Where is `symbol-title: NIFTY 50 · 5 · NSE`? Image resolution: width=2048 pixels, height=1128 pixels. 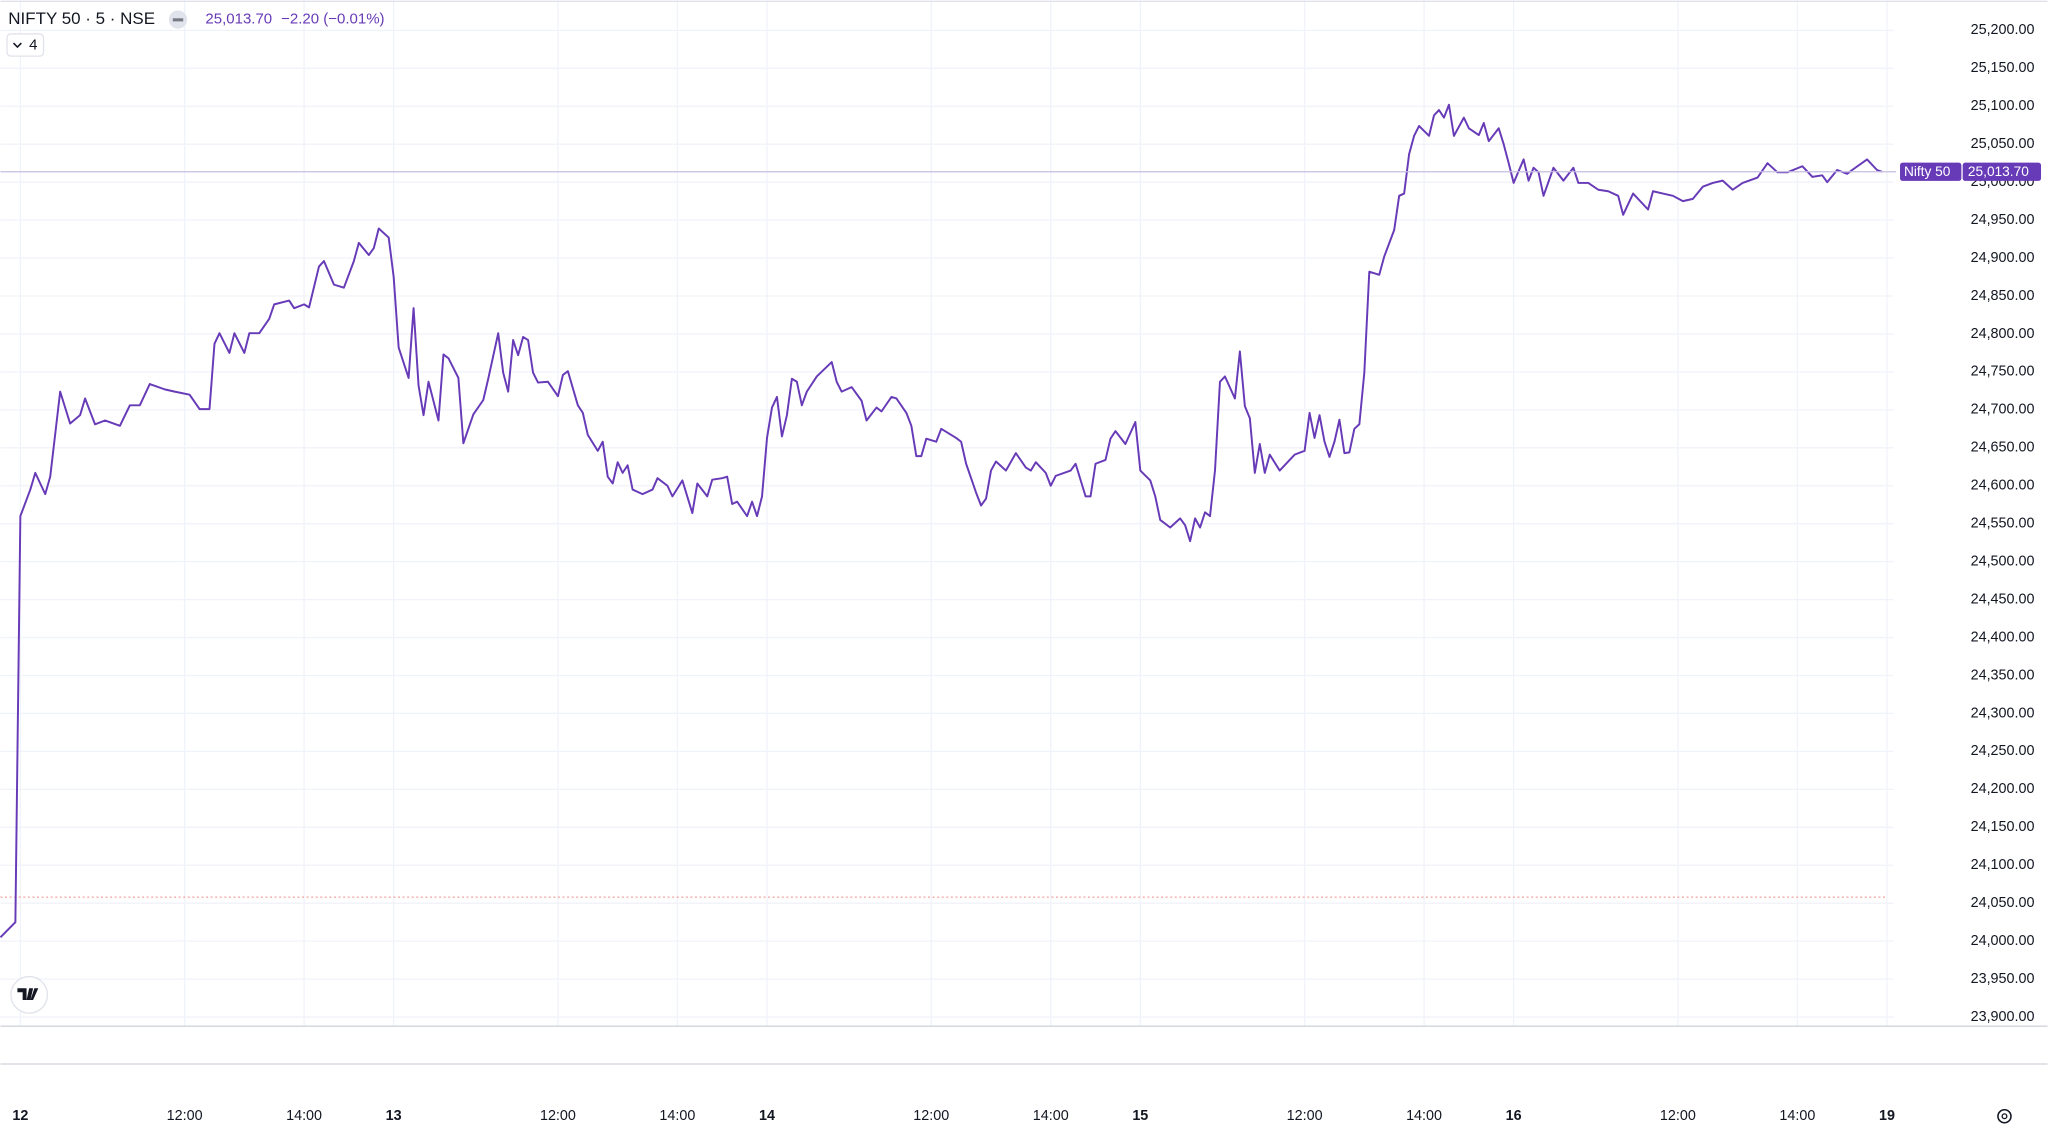 symbol-title: NIFTY 50 · 5 · NSE is located at coordinates (81, 18).